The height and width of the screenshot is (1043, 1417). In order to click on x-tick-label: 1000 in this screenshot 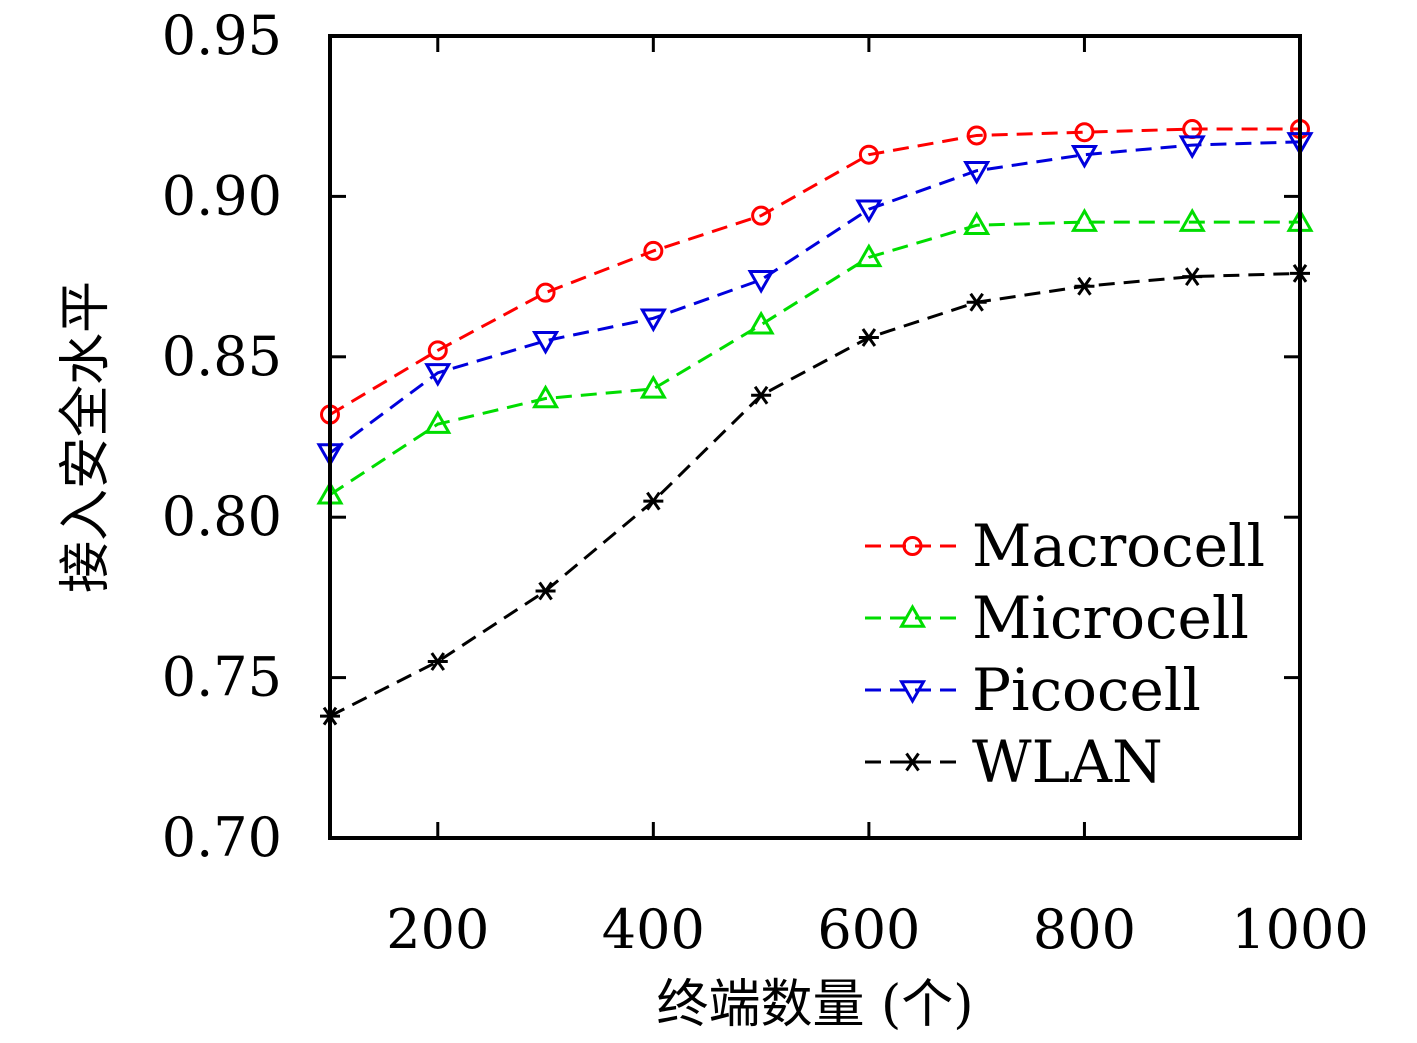, I will do `click(1299, 929)`.